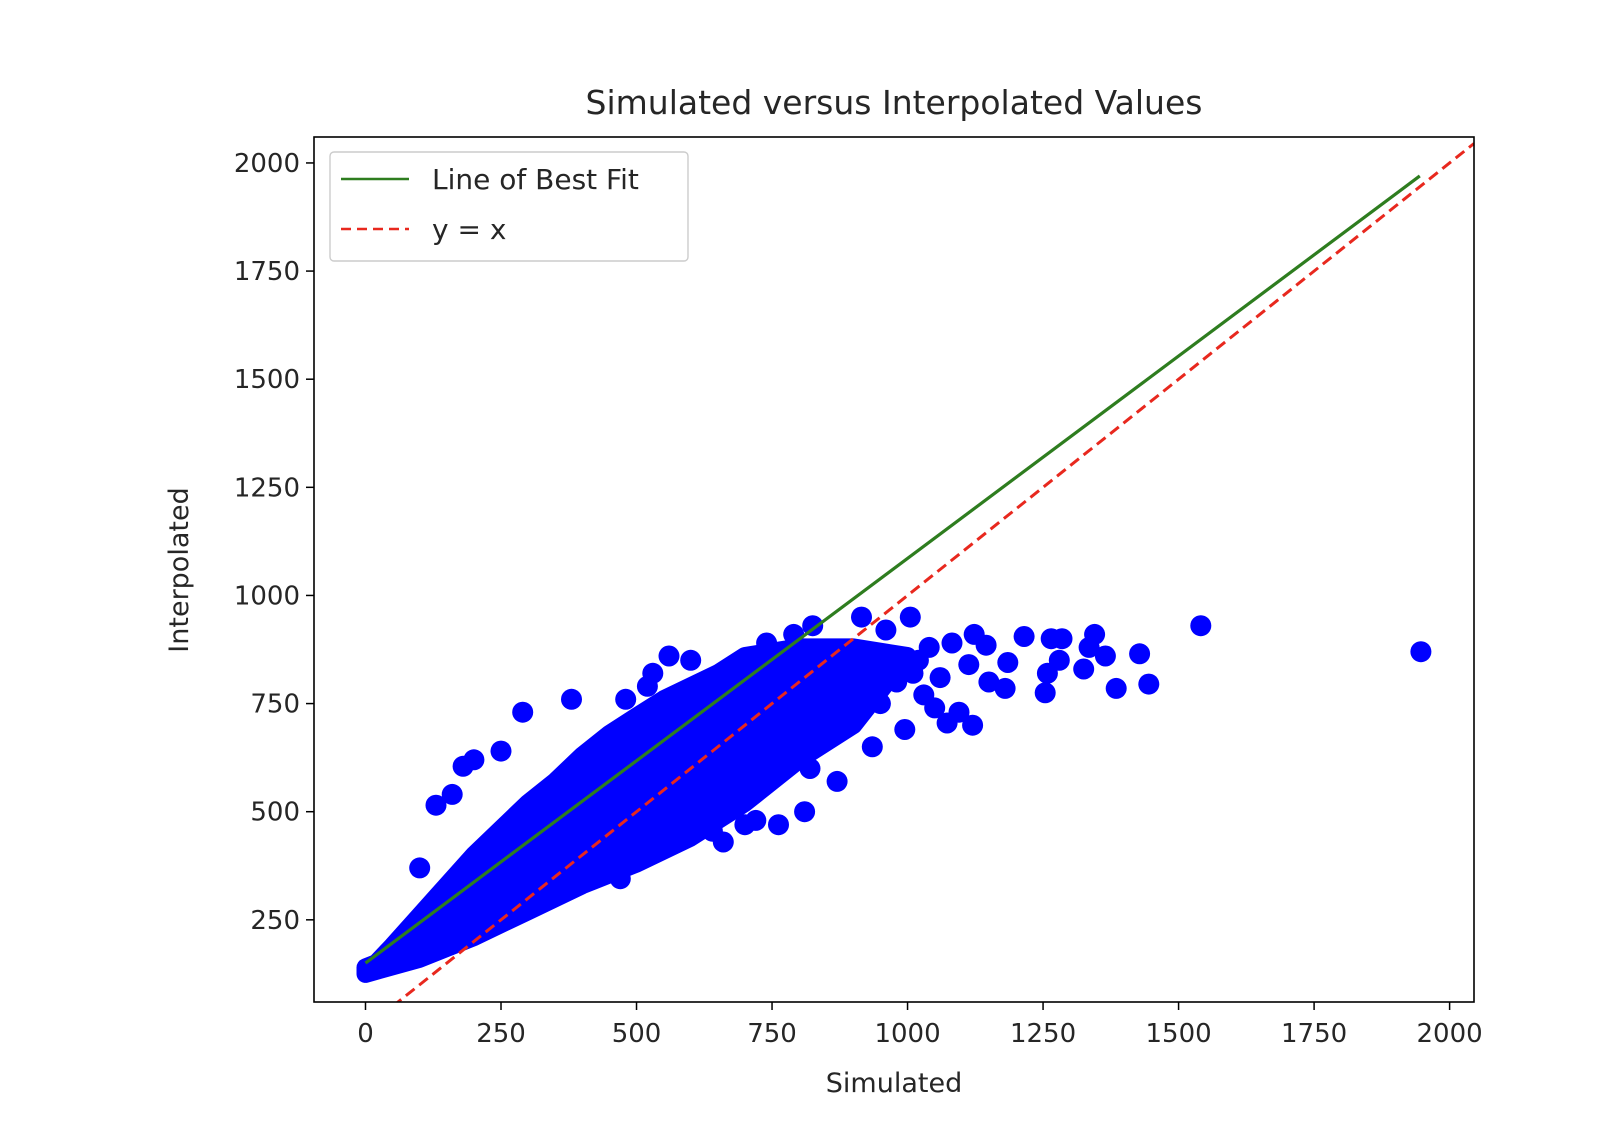 The height and width of the screenshot is (1124, 1599). What do you see at coordinates (1043, 1034) in the screenshot?
I see `x-tick-label: 1250` at bounding box center [1043, 1034].